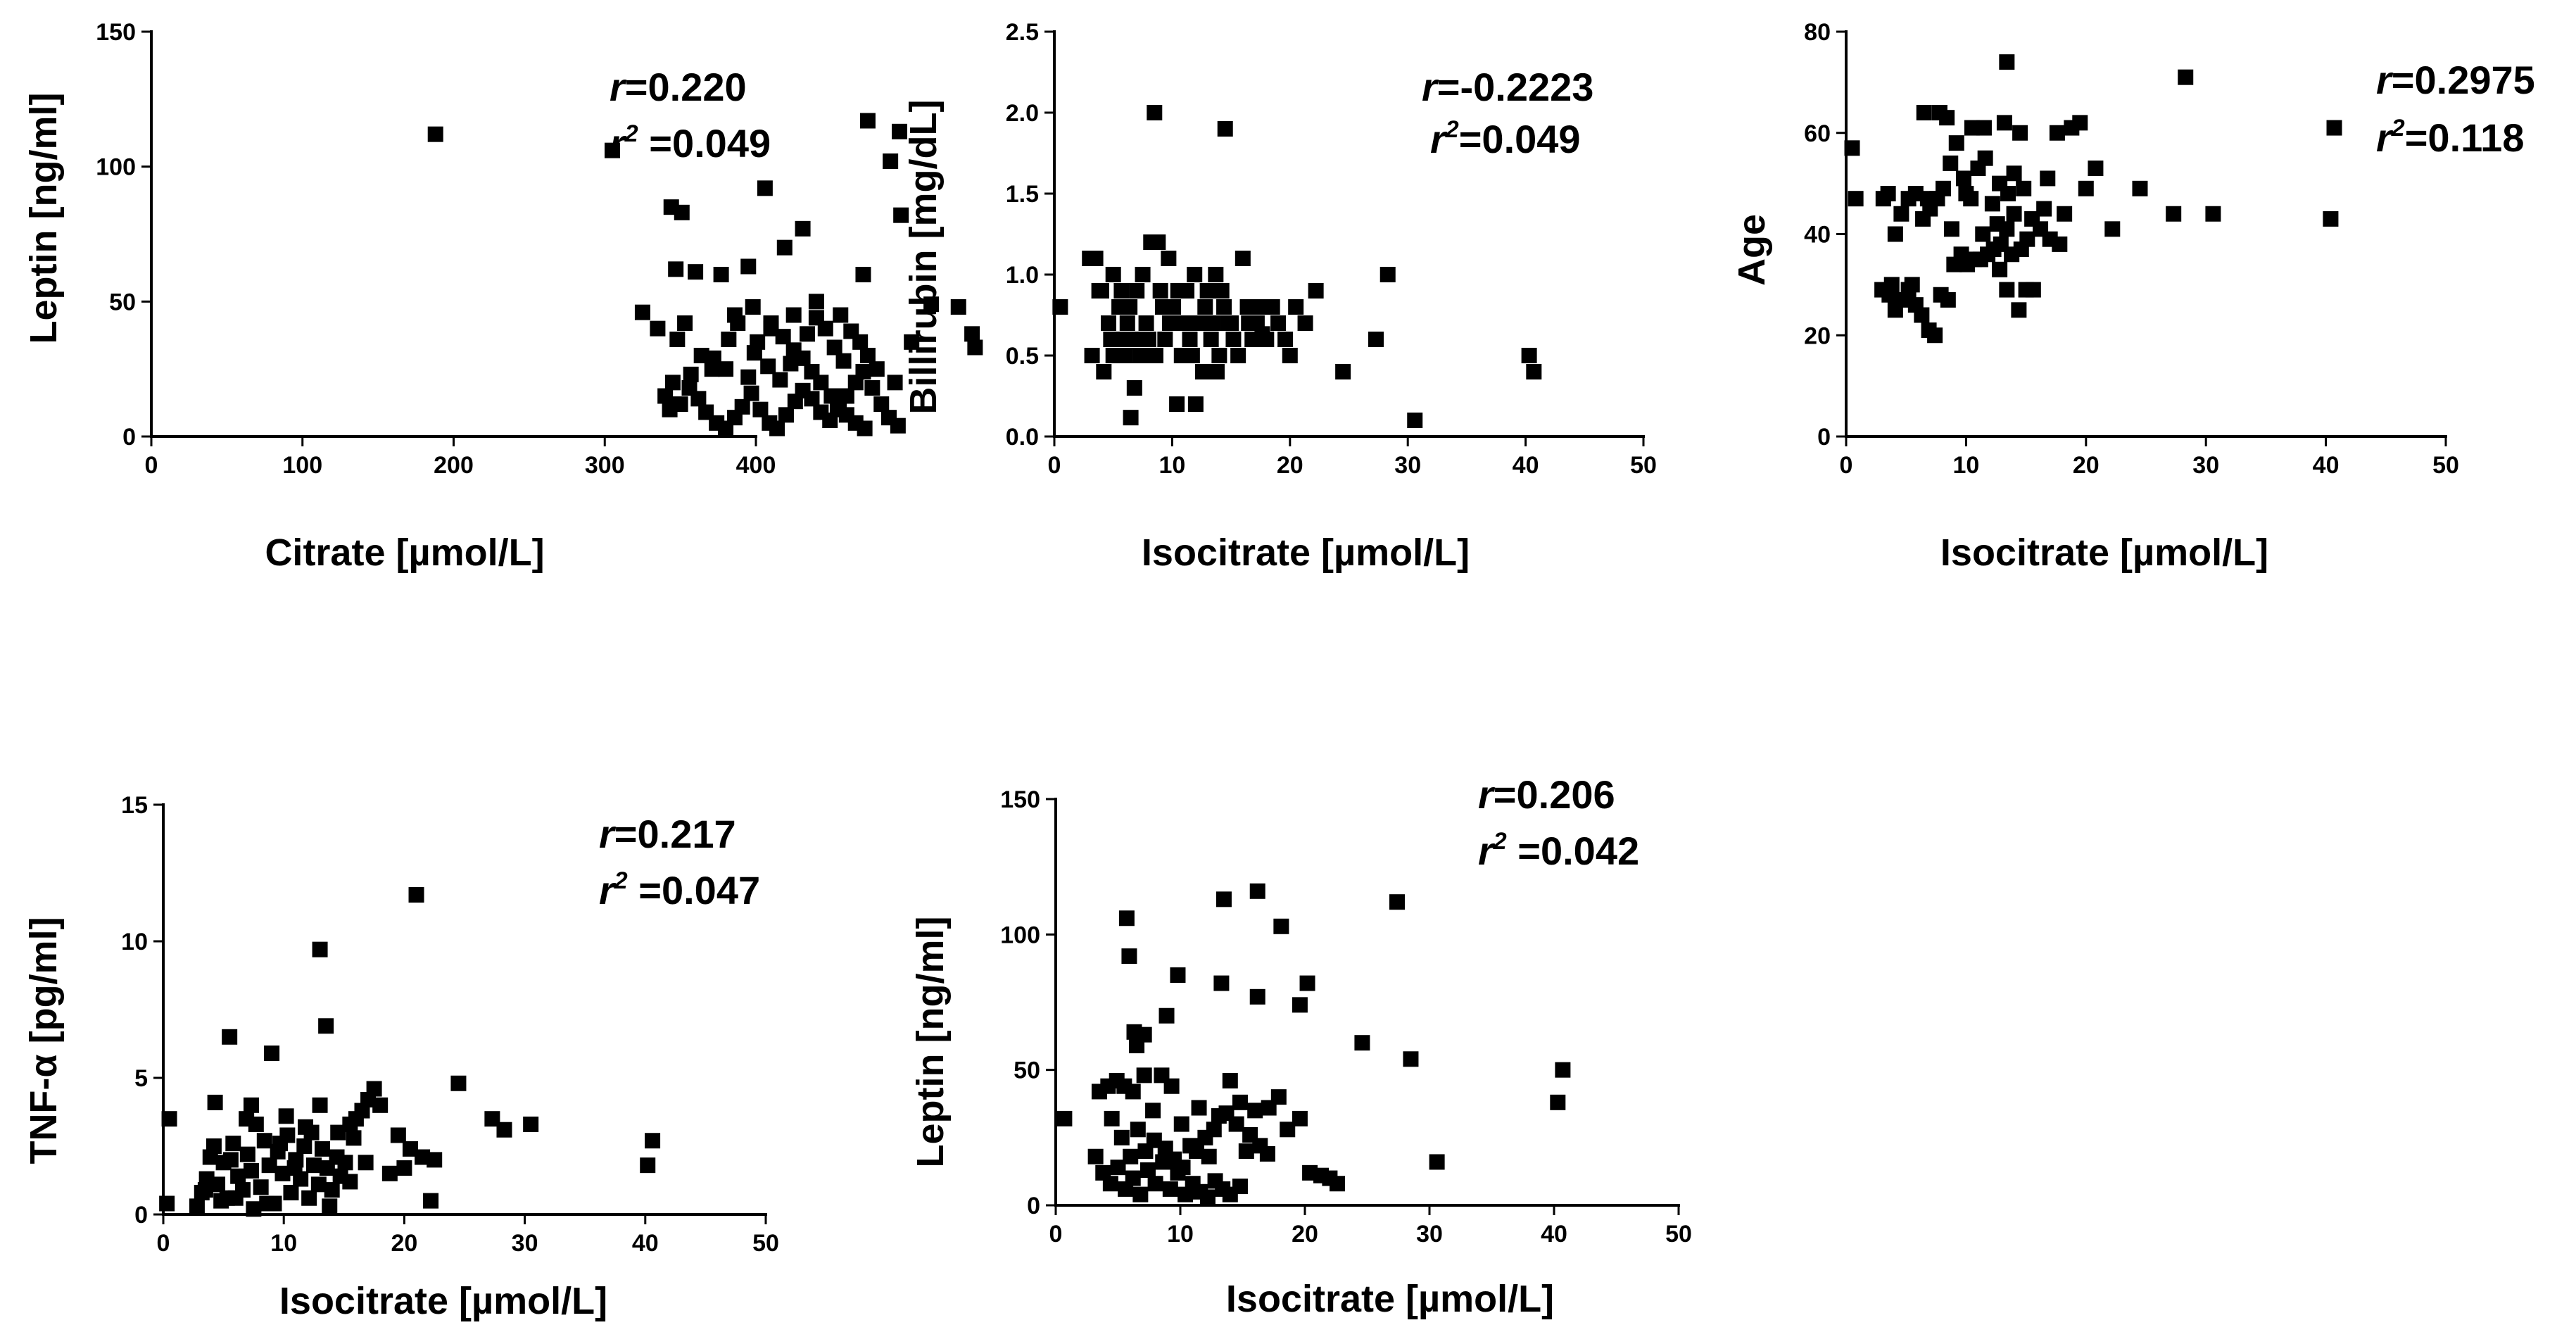 The image size is (2576, 1344). I want to click on y-tick-label: 100, so click(1020, 935).